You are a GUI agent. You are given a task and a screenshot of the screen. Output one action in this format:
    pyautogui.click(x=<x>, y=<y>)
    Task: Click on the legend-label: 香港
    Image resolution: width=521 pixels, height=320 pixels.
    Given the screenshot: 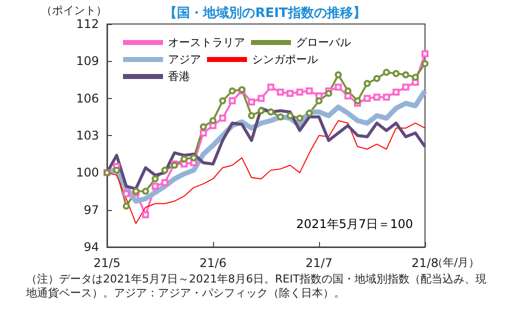 What is the action you would take?
    pyautogui.click(x=179, y=76)
    